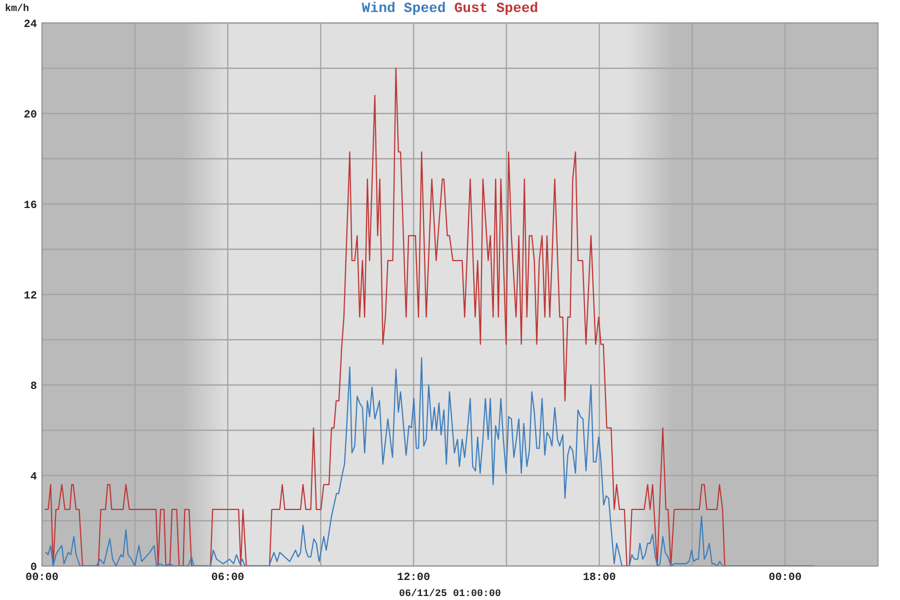 This screenshot has height=600, width=900. I want to click on y-tick-label: 8, so click(34, 386).